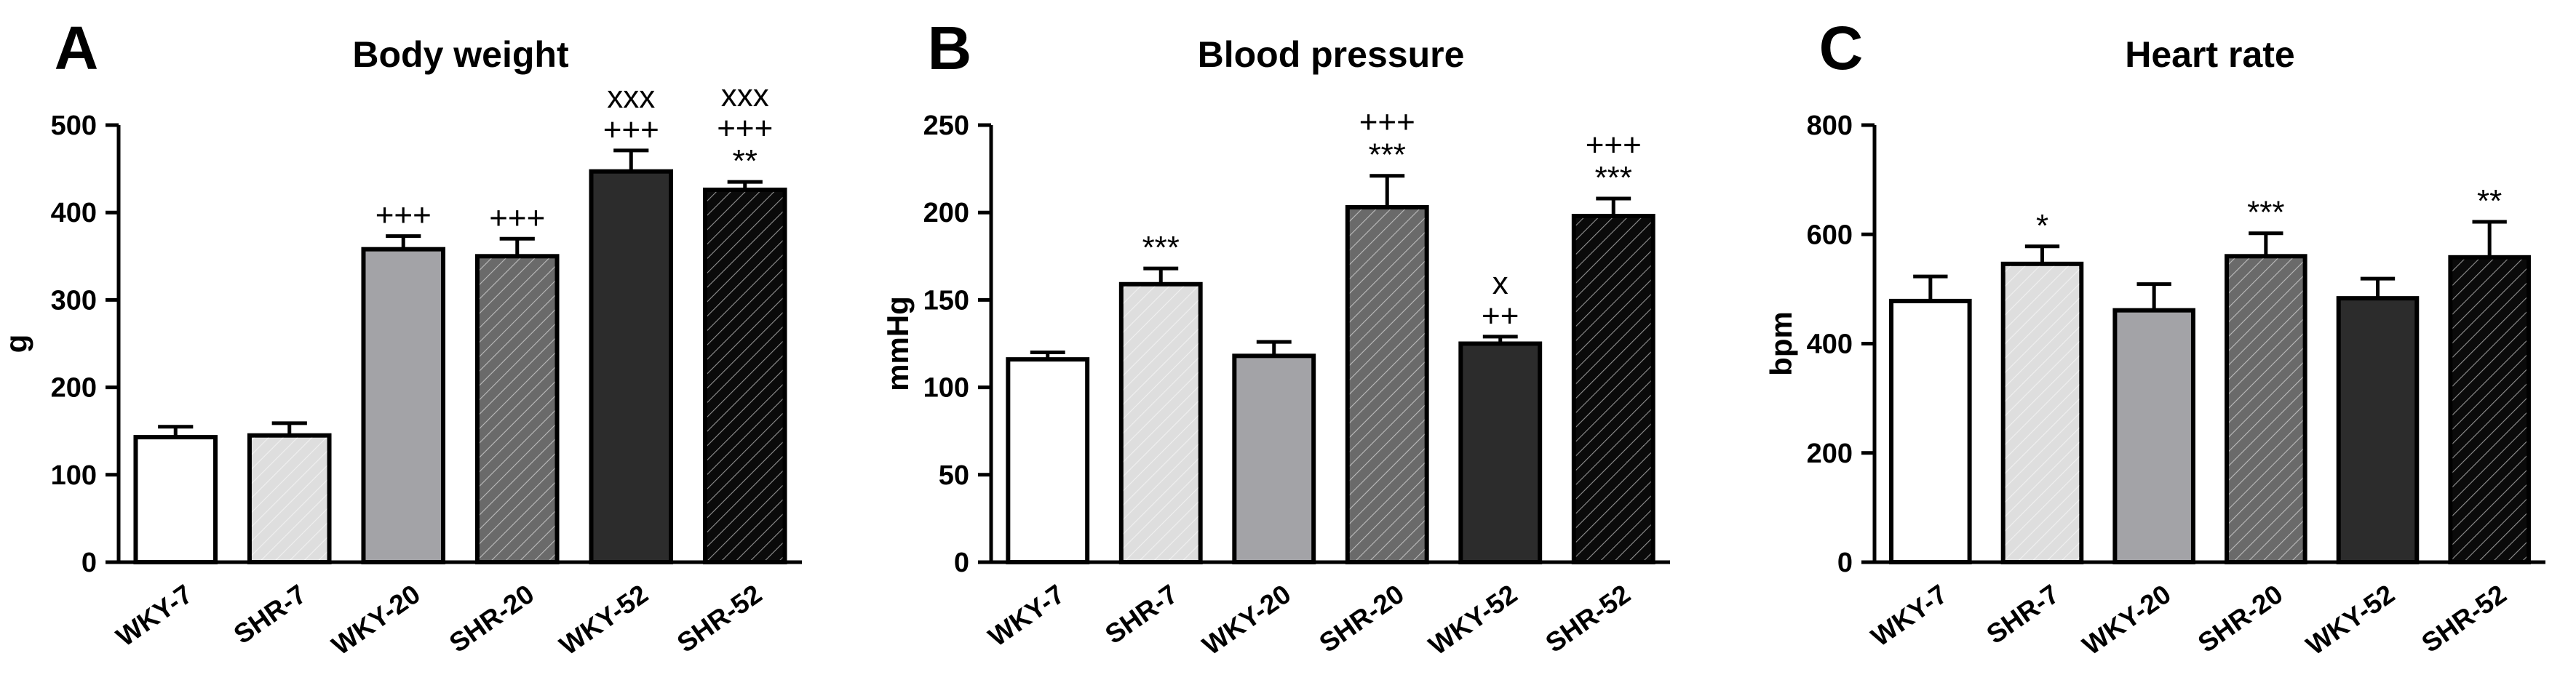 The image size is (2576, 696). Describe the element at coordinates (1841, 48) in the screenshot. I see `panel-letter: C` at that location.